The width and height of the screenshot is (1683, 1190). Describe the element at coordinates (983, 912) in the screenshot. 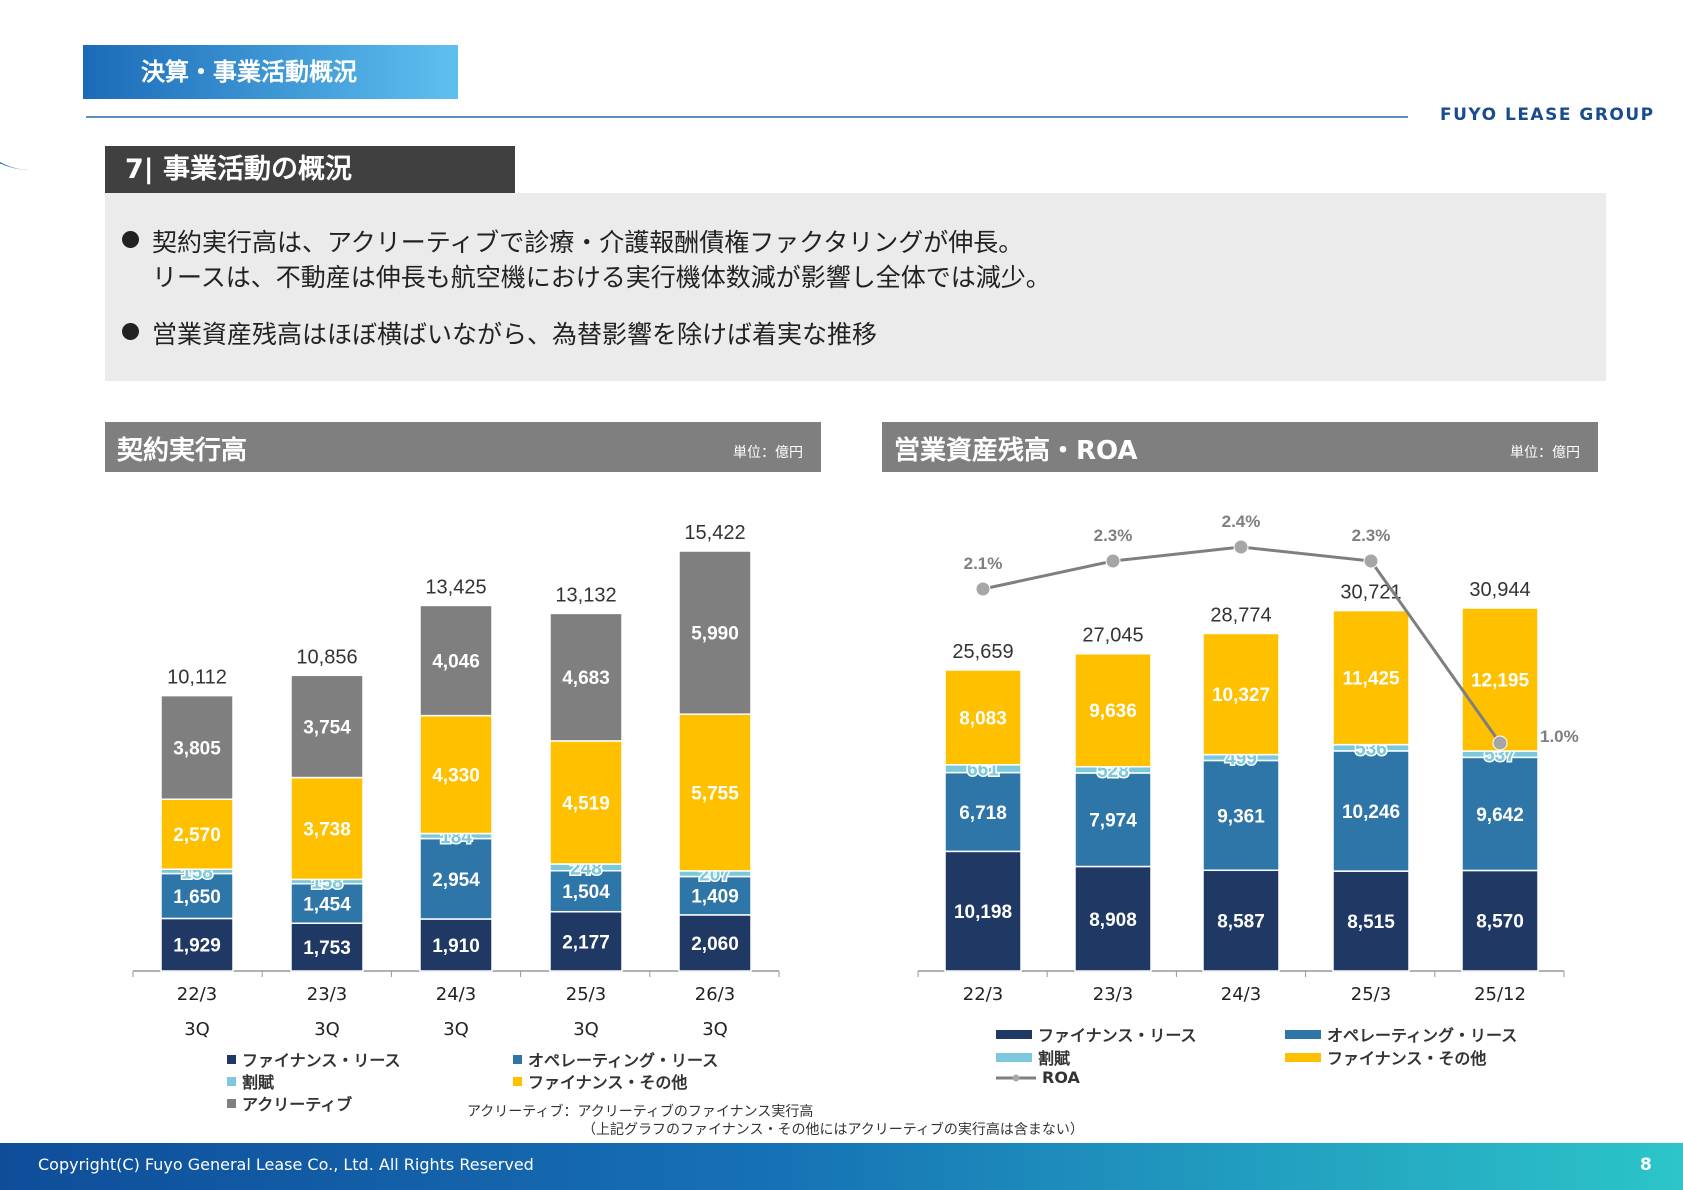

I see `data-label: 10,198` at that location.